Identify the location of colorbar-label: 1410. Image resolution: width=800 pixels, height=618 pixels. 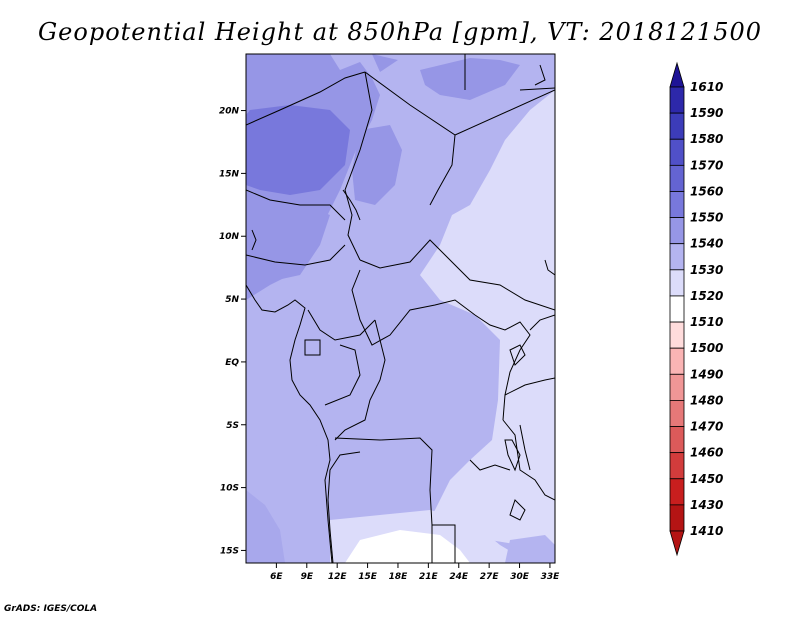
(706, 531).